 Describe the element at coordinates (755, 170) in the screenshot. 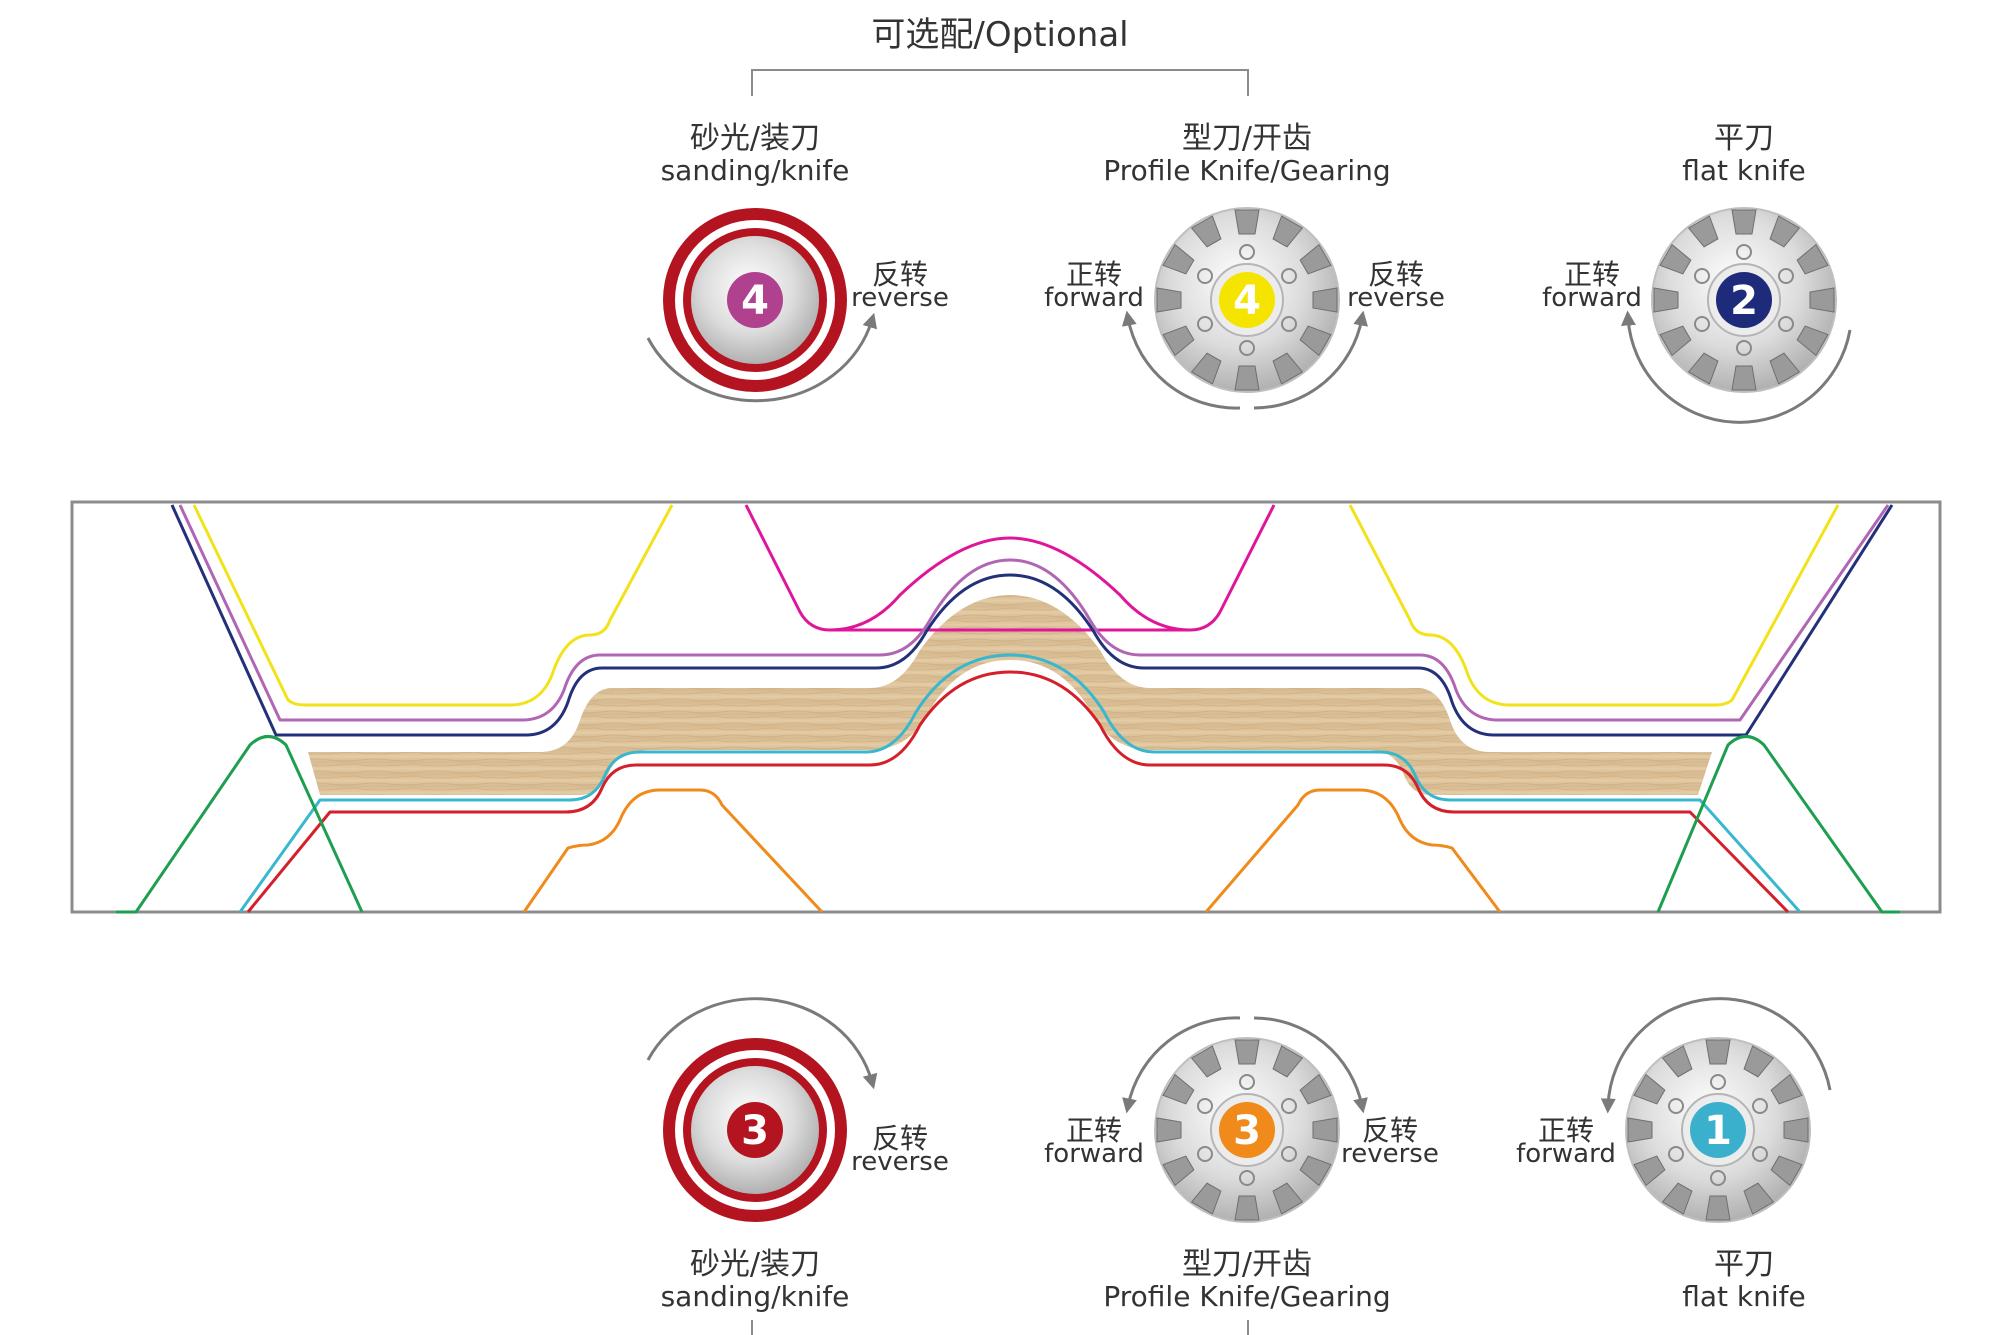

I see `top-sanding-en: sanding/knife` at that location.